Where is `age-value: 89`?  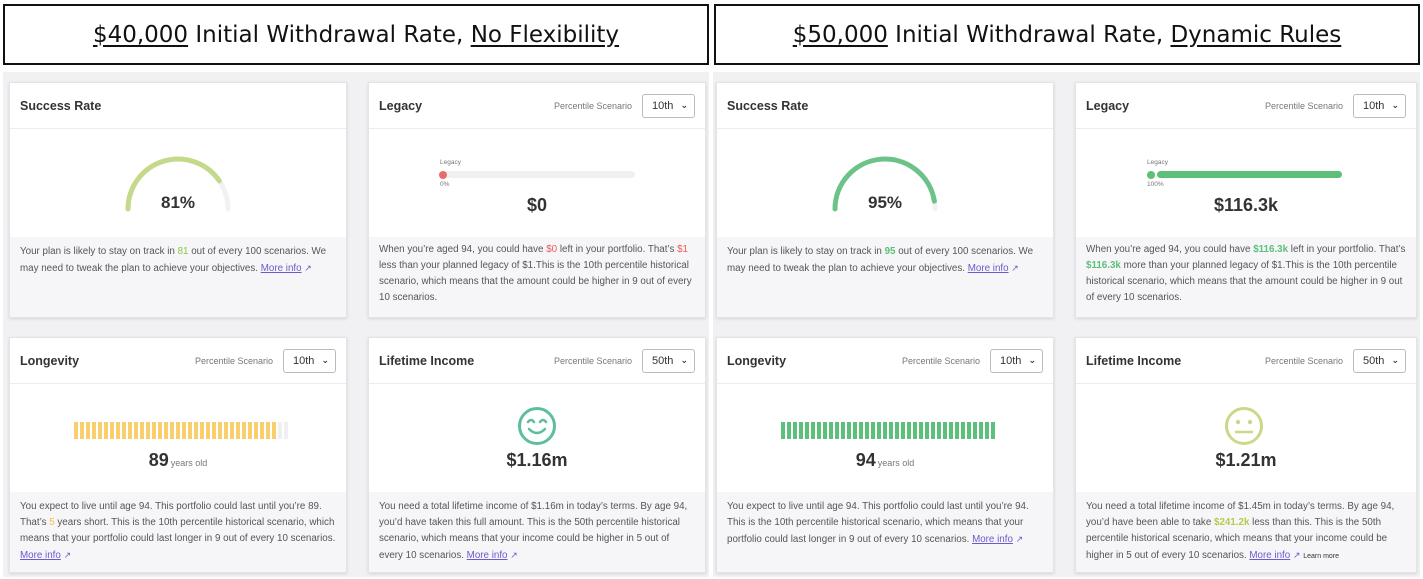 age-value: 89 is located at coordinates (158, 460).